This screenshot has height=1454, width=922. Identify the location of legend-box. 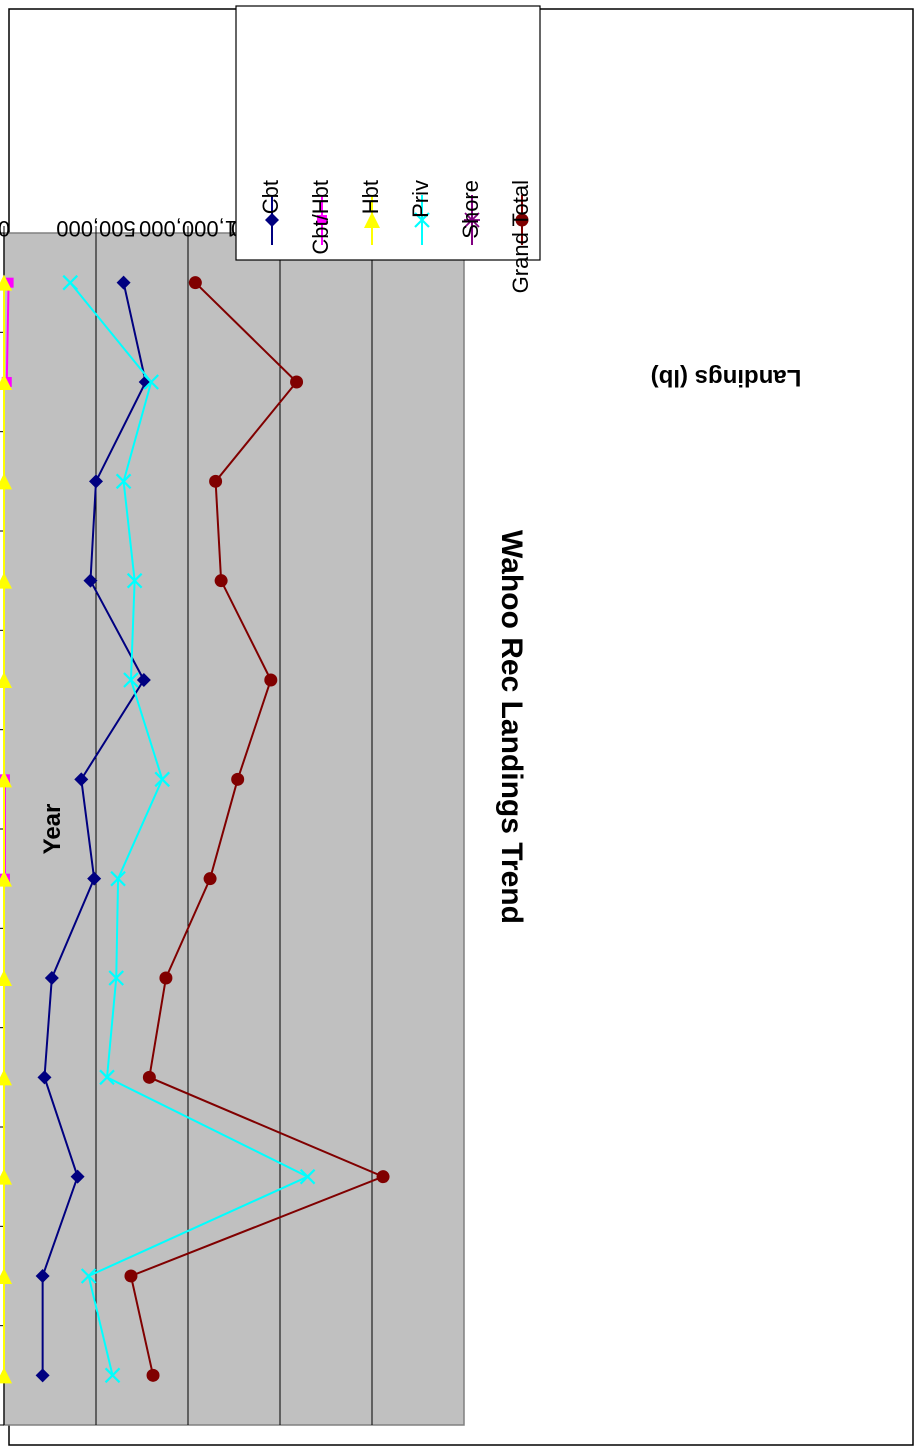
(388, 133).